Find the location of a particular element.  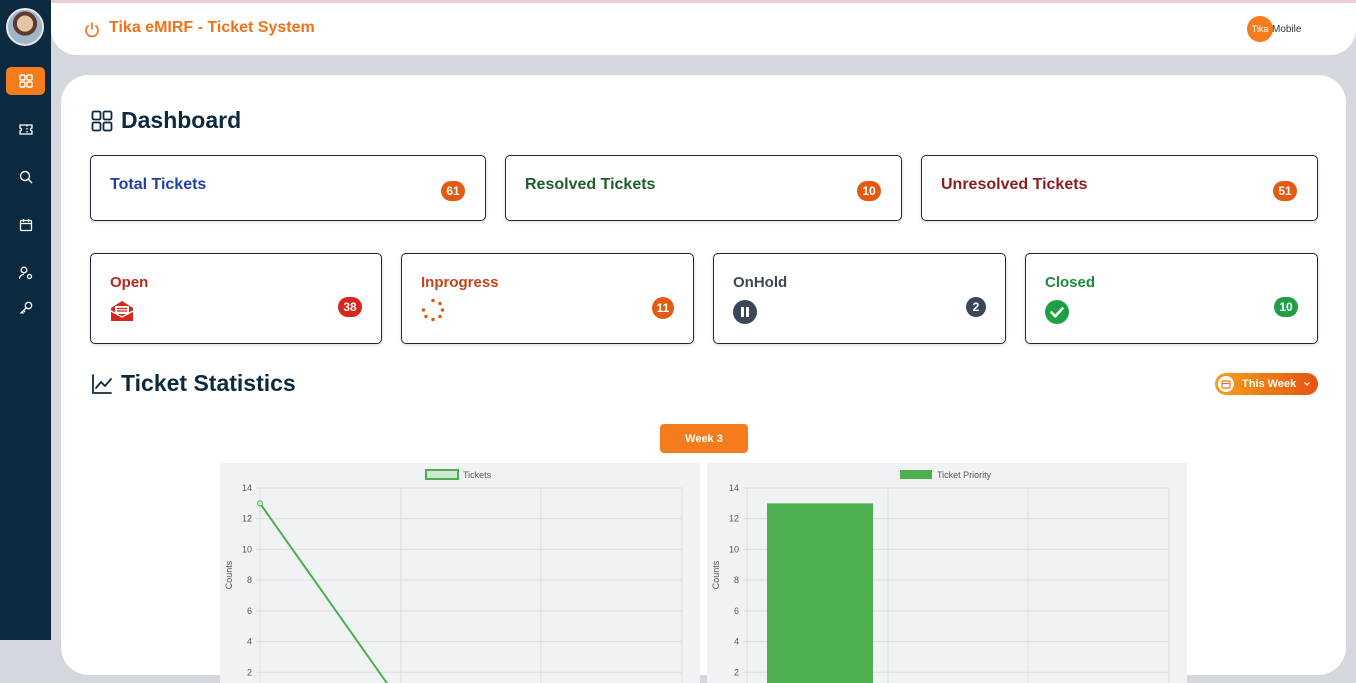

brand-logo: Tika Mobile is located at coordinates (1274, 29).